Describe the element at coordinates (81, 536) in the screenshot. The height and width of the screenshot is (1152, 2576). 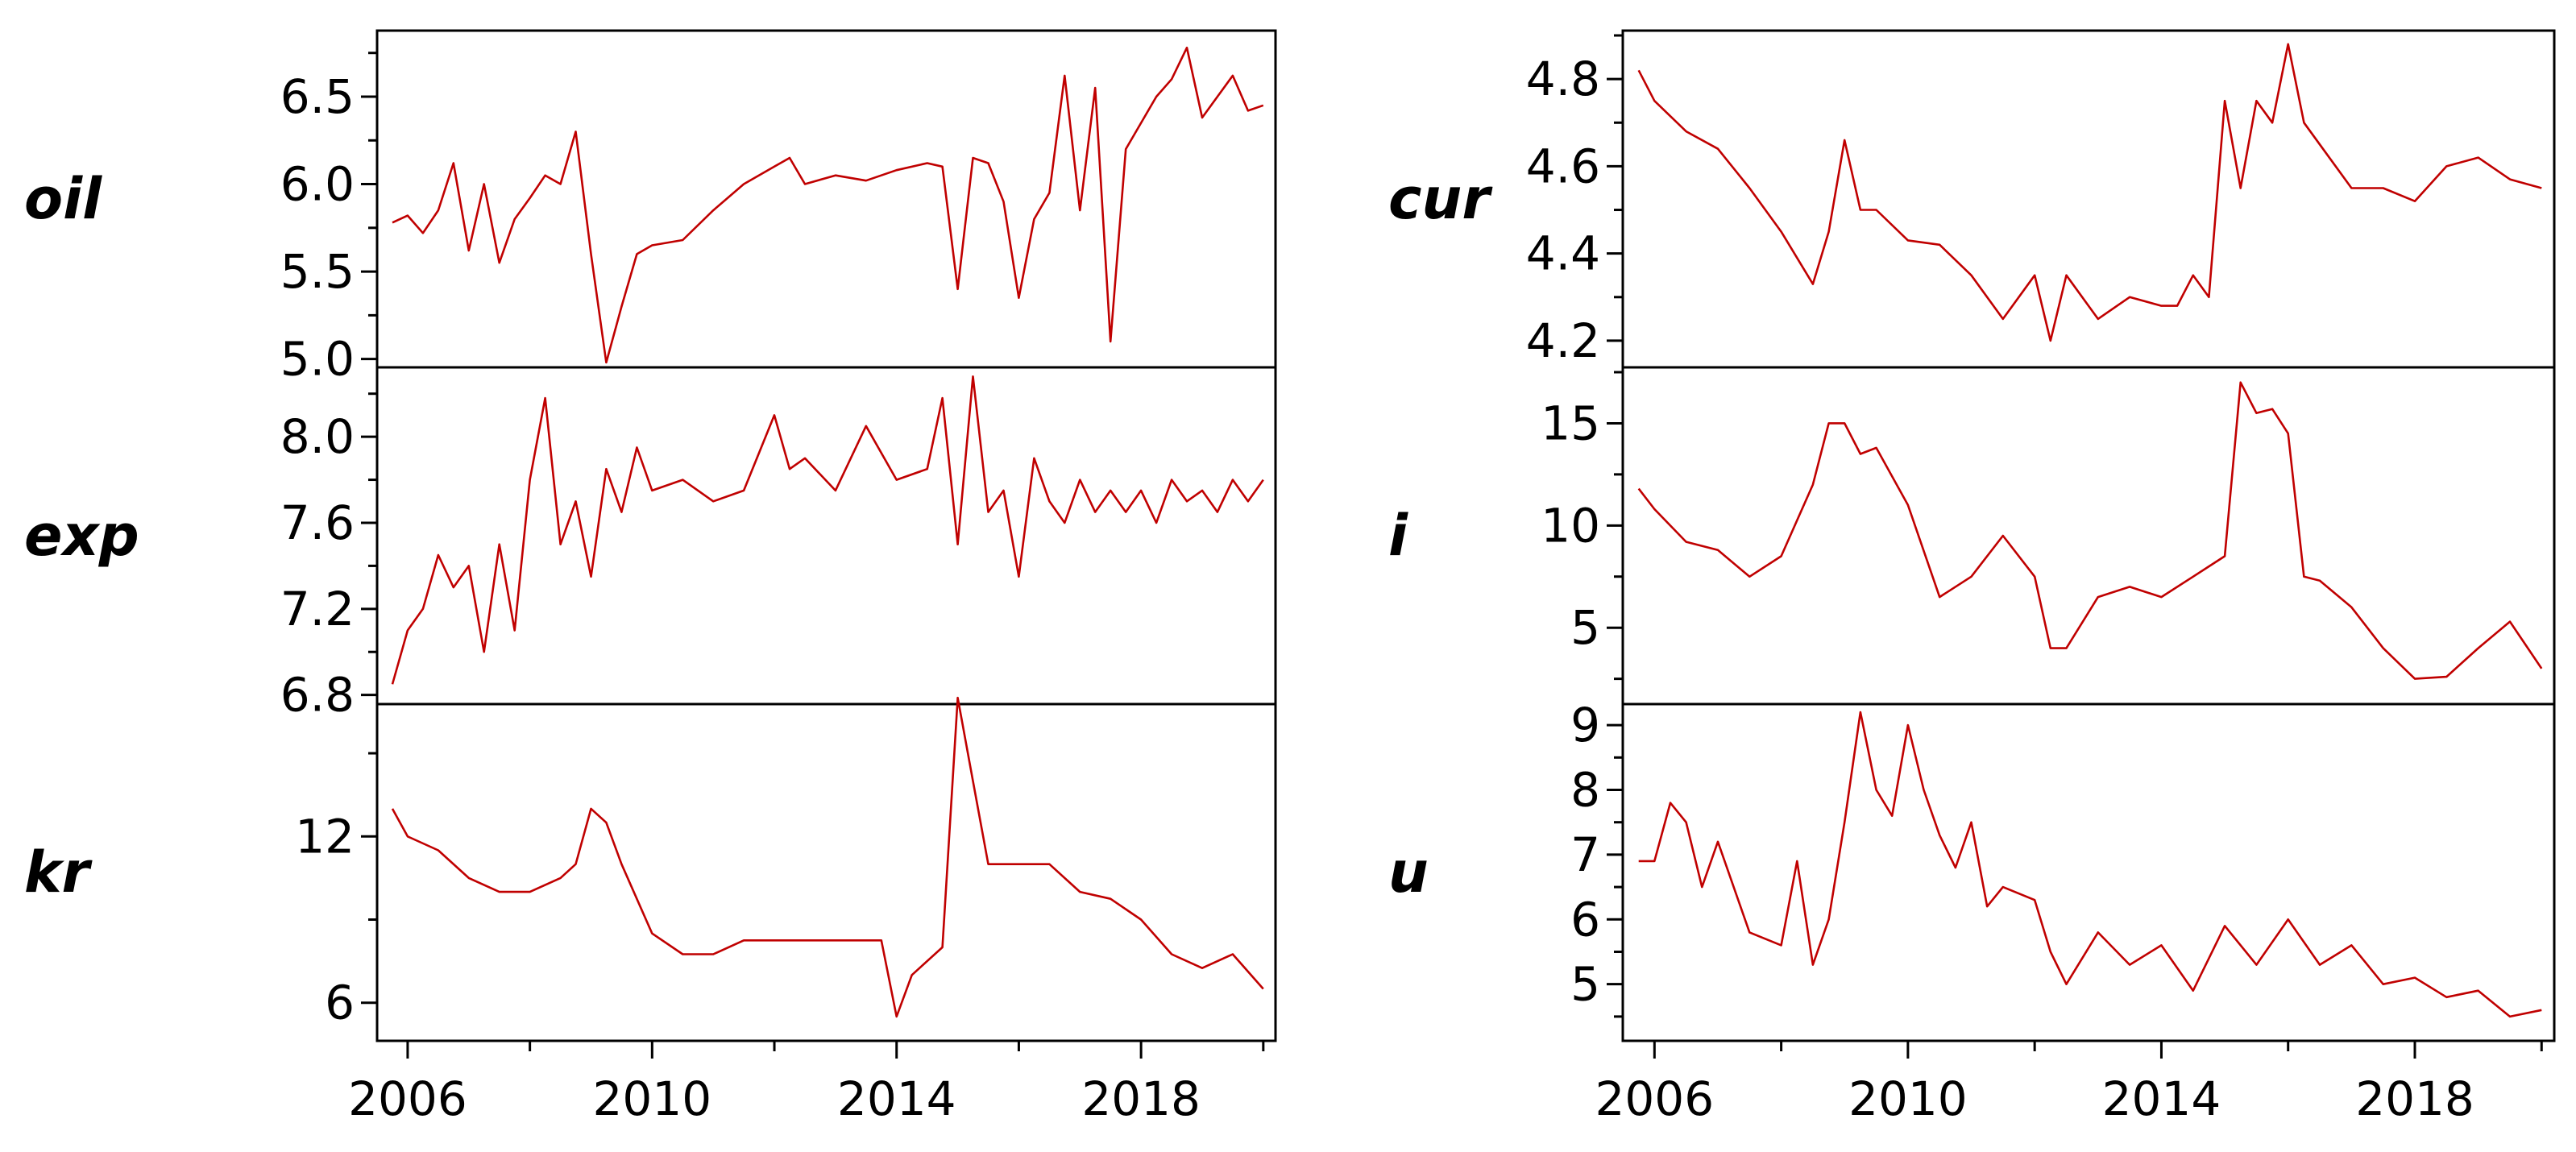
I see `variable-label-exp: exp` at that location.